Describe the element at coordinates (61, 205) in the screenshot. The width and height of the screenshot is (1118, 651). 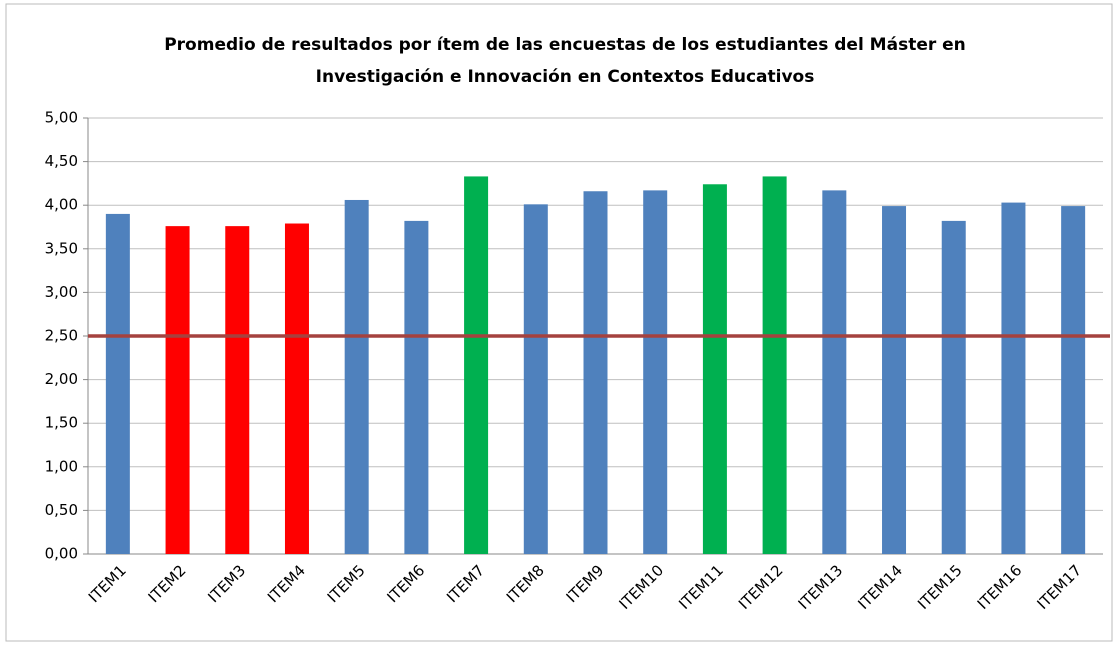
I see `y-tick-label: 4,00` at that location.